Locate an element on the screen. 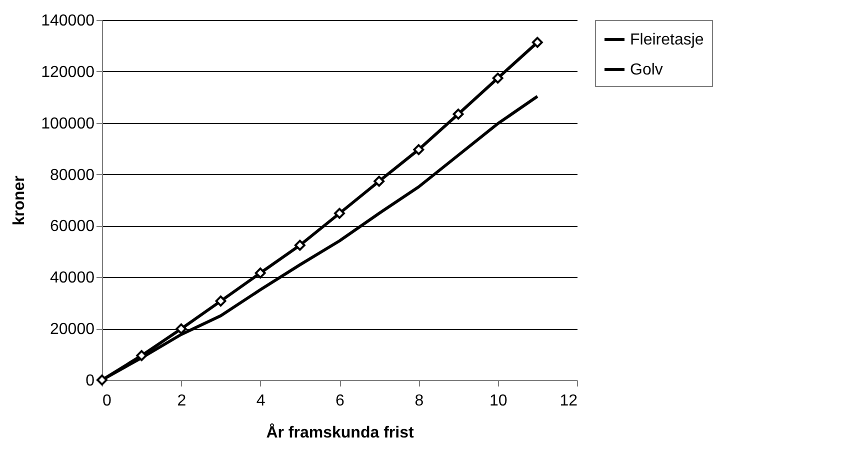  y-tick-label: 120000 is located at coordinates (68, 72).